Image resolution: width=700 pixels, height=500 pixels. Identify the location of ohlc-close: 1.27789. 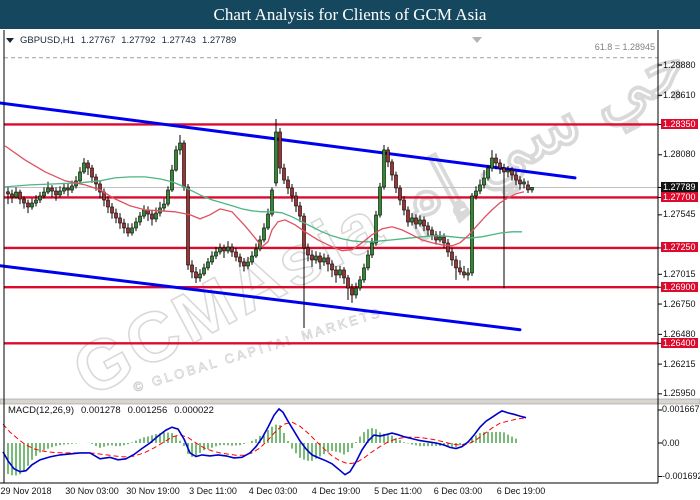
(219, 40).